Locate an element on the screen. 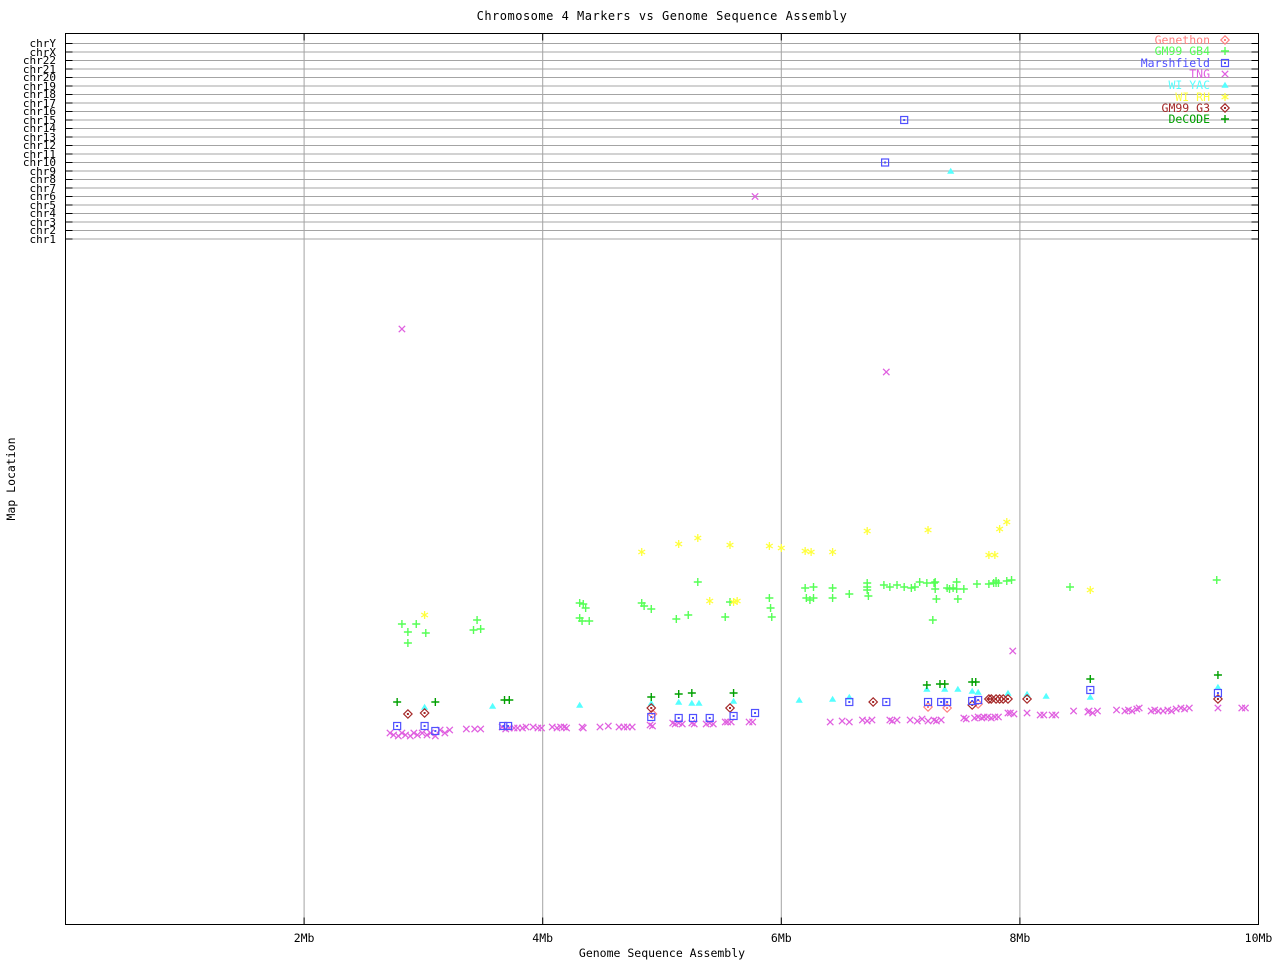 The width and height of the screenshot is (1280, 964). chrom-label-chr1: chr1 is located at coordinates (30, 239).